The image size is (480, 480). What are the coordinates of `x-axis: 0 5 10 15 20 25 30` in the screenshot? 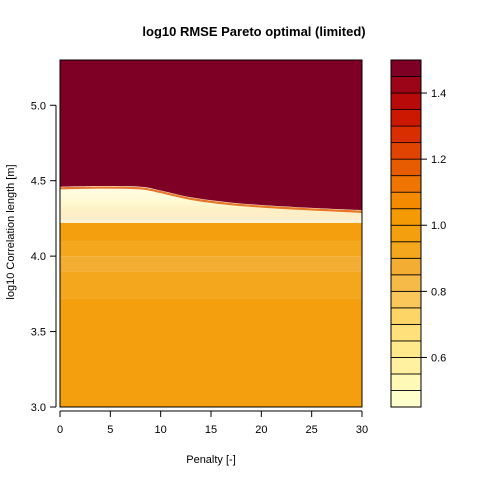 It's located at (212, 423).